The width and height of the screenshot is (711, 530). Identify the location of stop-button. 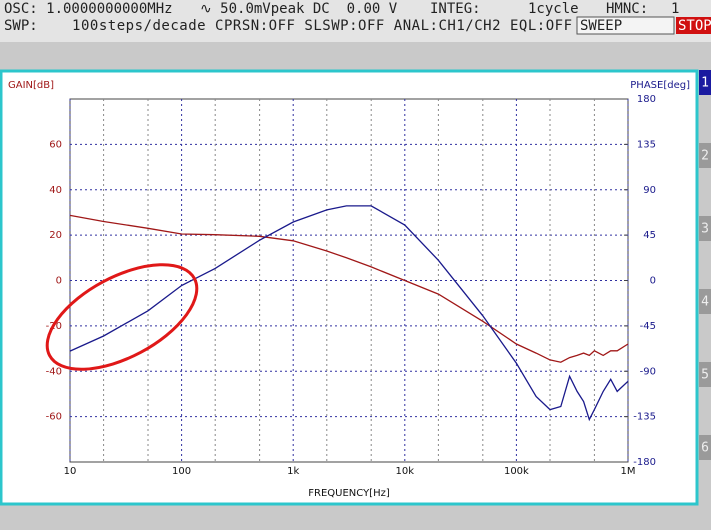
(693, 25).